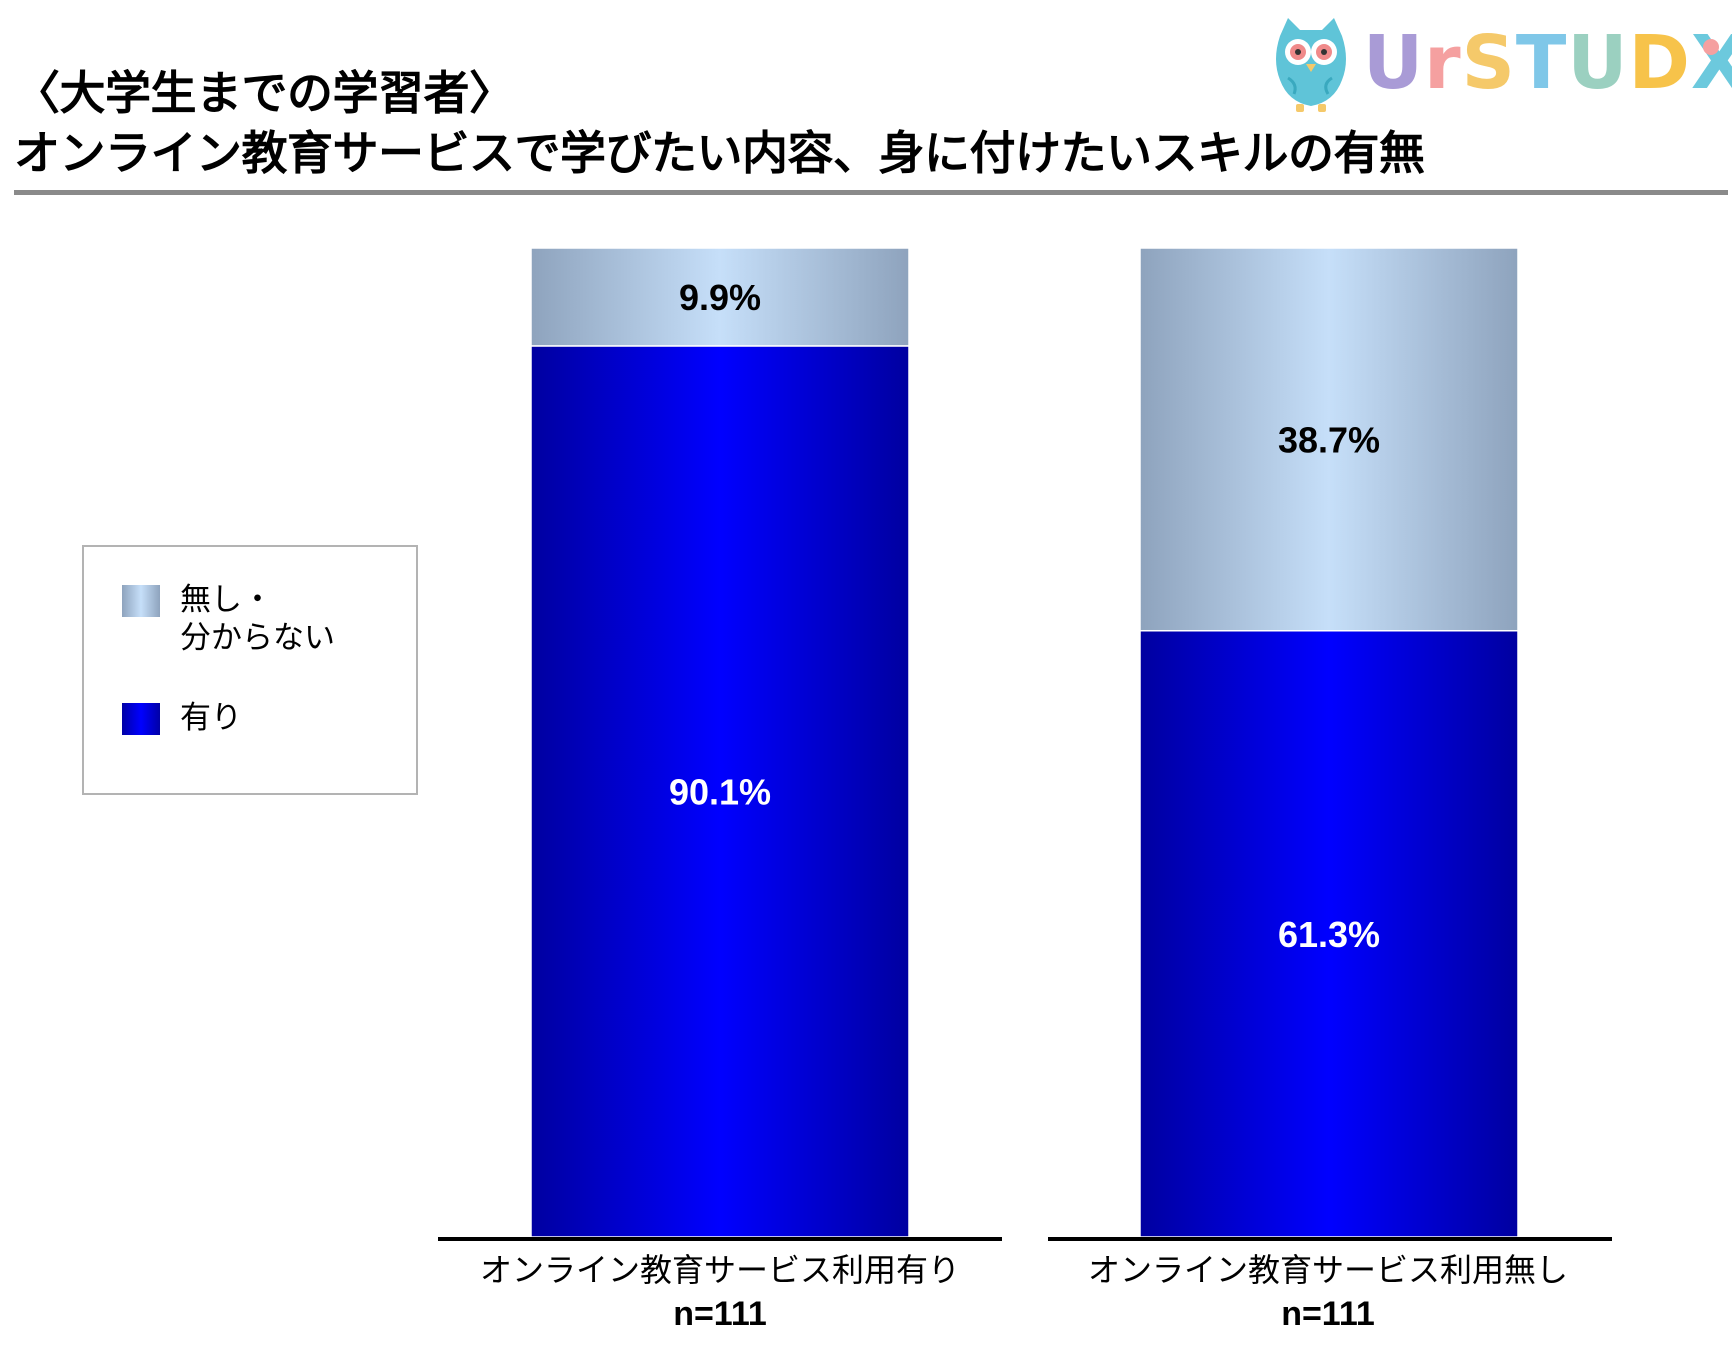 The height and width of the screenshot is (1345, 1732). What do you see at coordinates (211, 718) in the screenshot?
I see `legend-label-yes: 有り` at bounding box center [211, 718].